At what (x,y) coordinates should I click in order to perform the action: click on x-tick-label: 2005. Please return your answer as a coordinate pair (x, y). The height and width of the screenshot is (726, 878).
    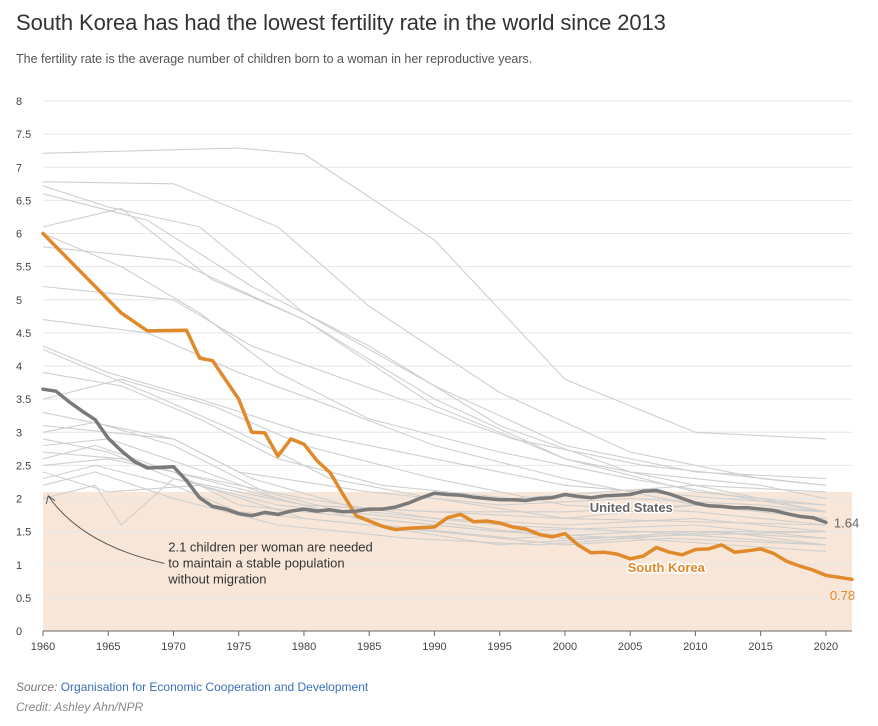
    Looking at the image, I should click on (630, 647).